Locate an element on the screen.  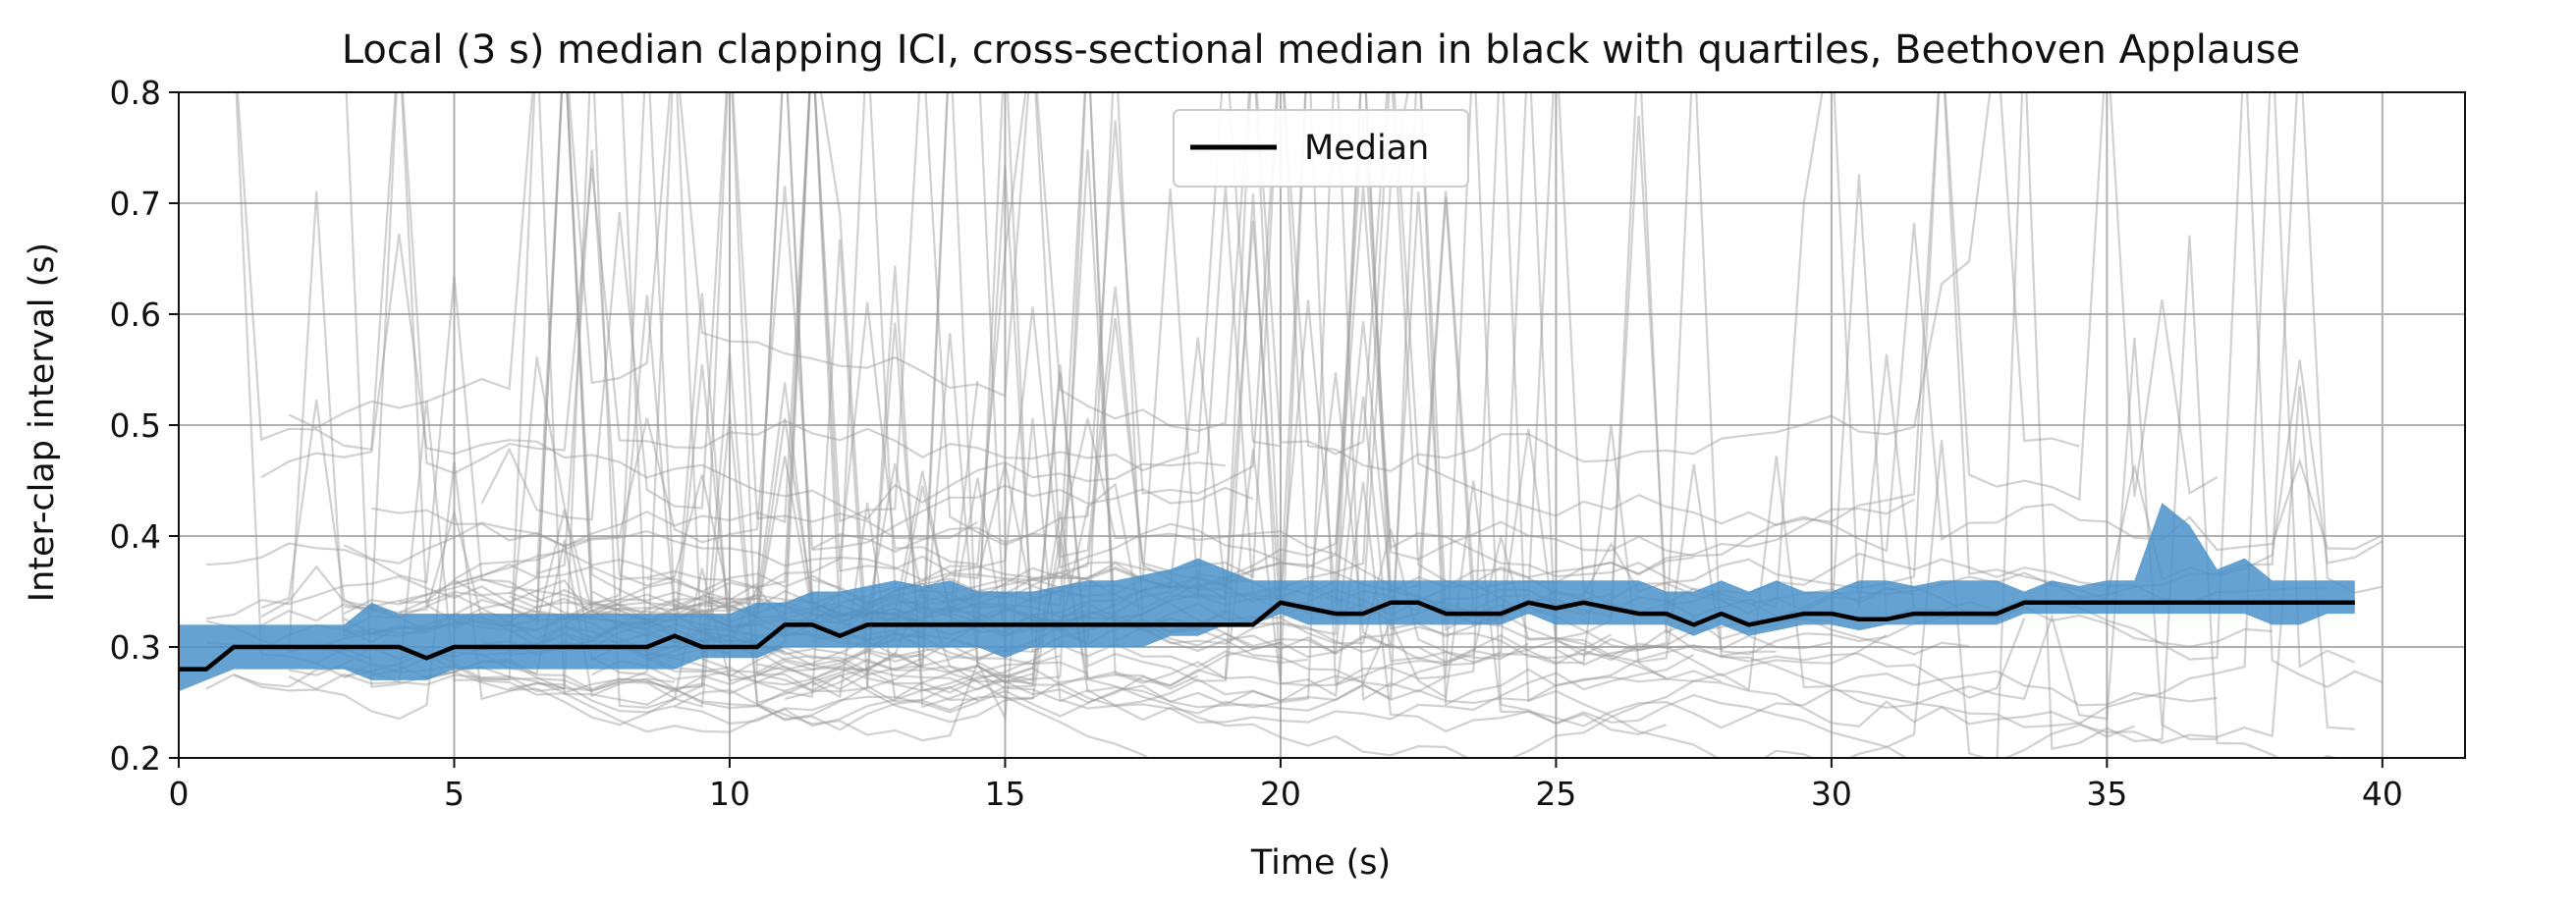
y-tick-label: 0.3 is located at coordinates (136, 647).